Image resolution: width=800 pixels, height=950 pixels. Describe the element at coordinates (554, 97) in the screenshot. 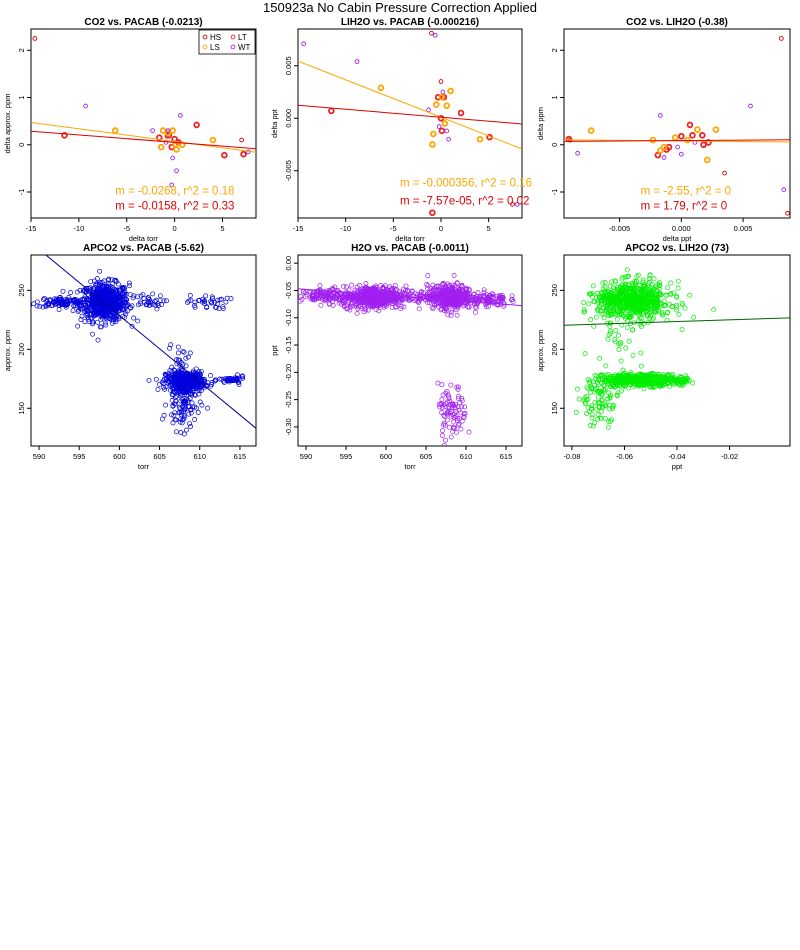

I see `y-tick-label: 1` at that location.